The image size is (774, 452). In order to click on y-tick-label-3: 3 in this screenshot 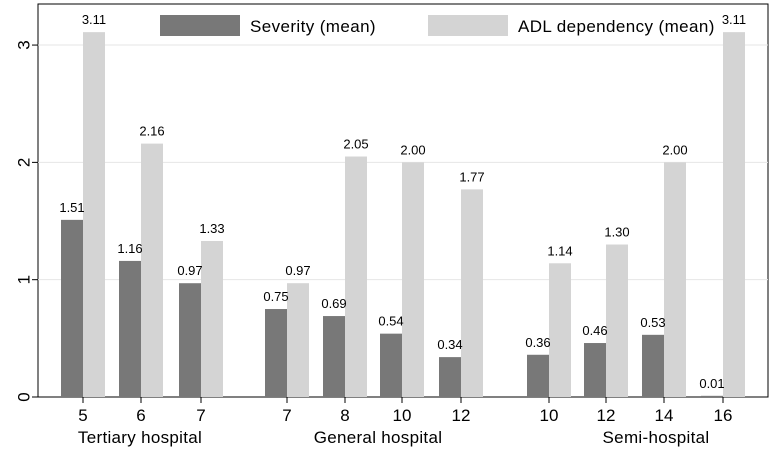, I will do `click(24, 44)`.